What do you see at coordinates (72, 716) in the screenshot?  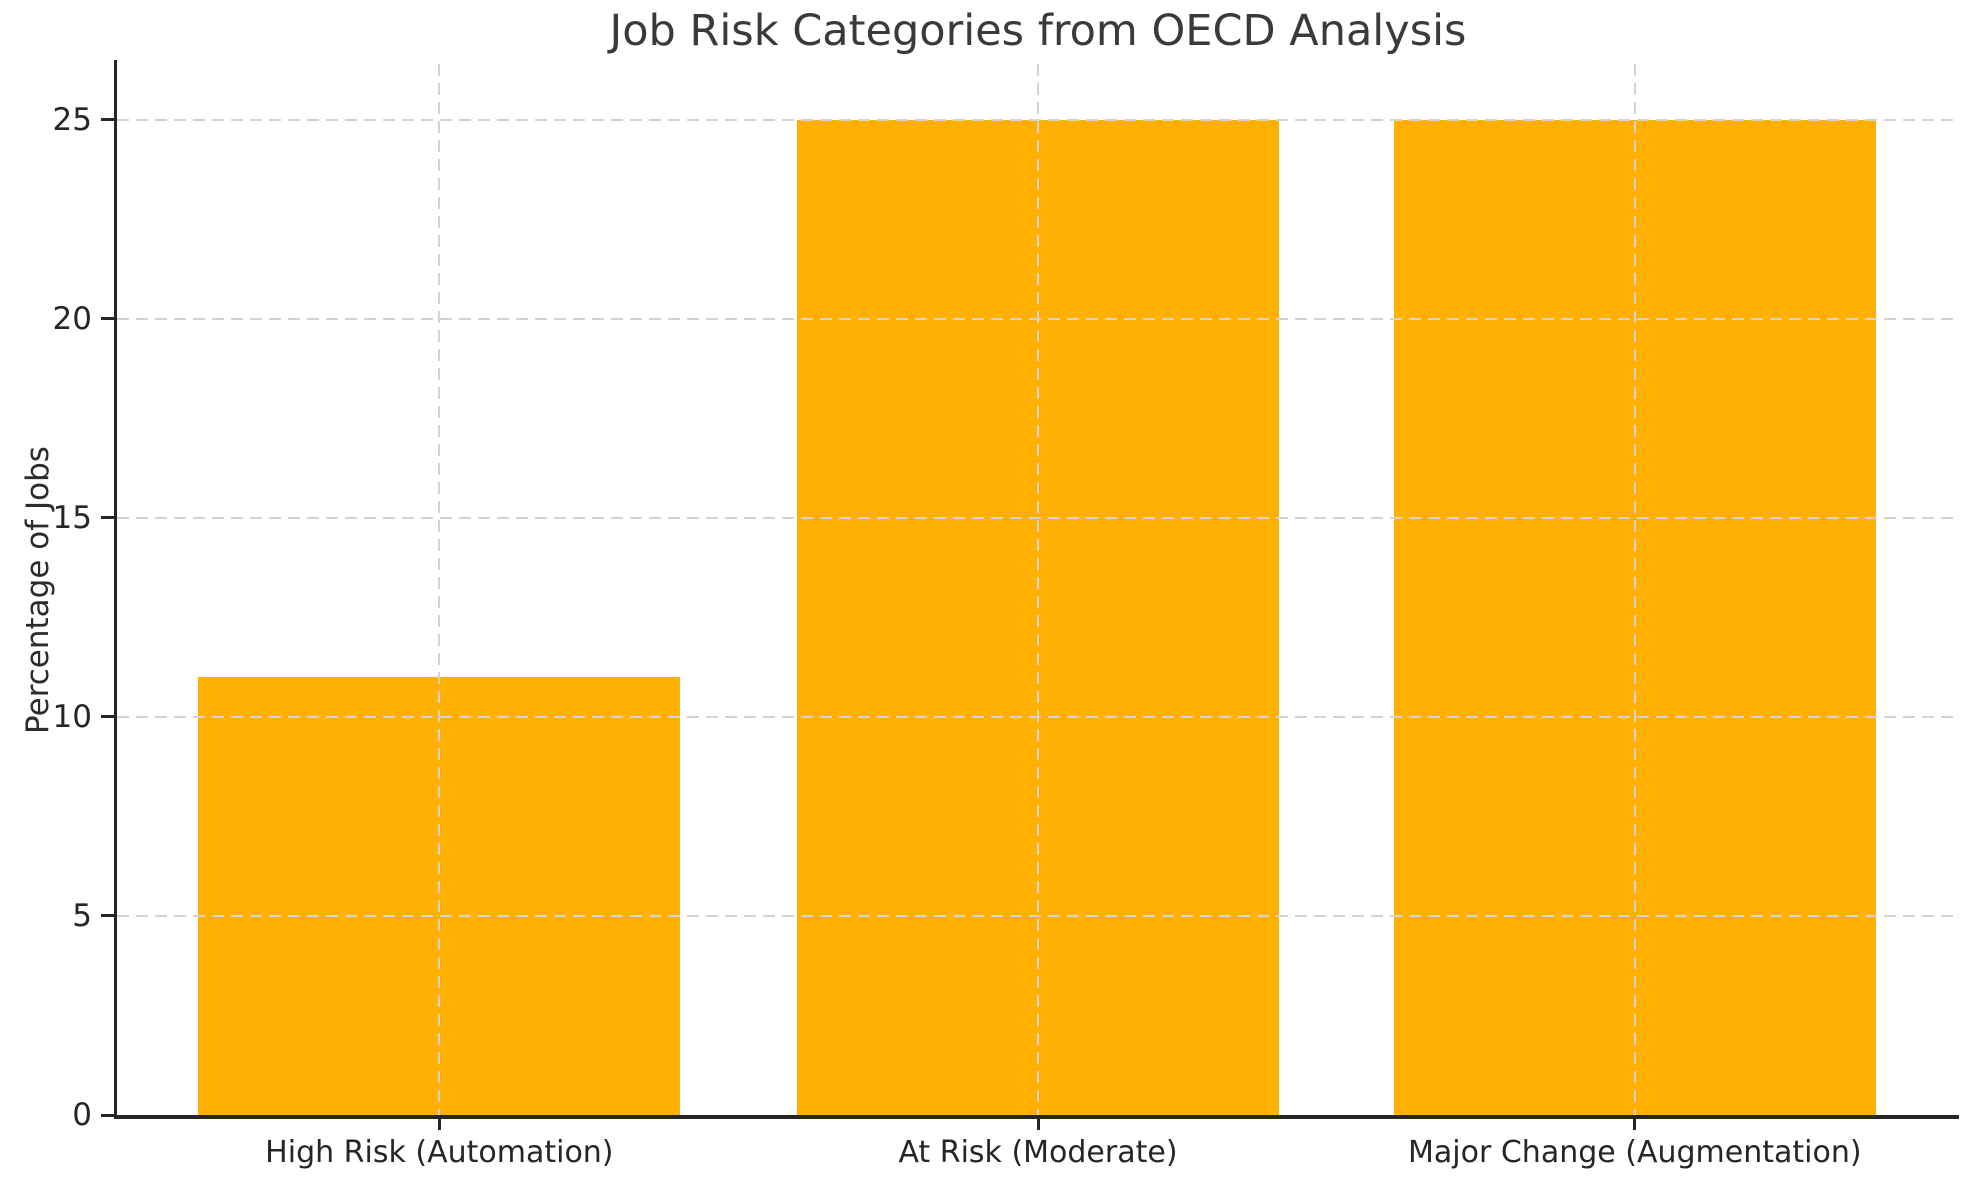 I see `y-tick-label-10: 10` at bounding box center [72, 716].